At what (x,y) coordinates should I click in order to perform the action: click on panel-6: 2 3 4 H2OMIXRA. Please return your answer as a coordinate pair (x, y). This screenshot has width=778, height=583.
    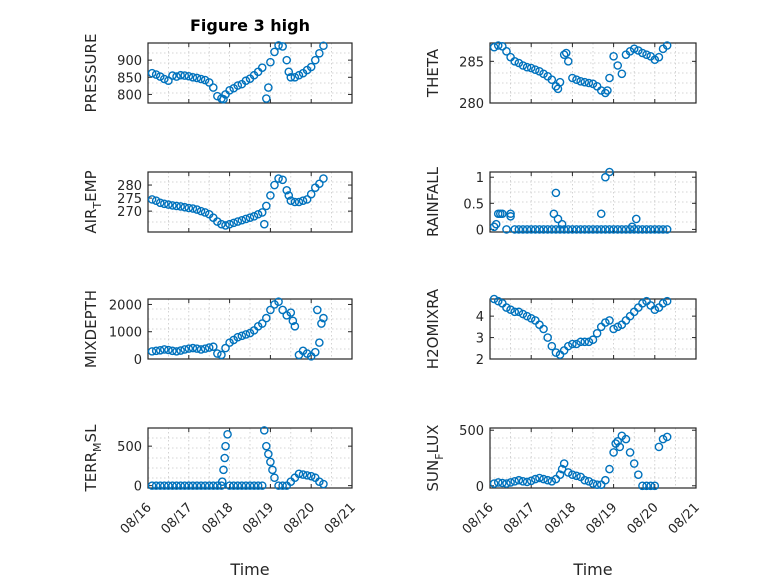
    Looking at the image, I should click on (560, 328).